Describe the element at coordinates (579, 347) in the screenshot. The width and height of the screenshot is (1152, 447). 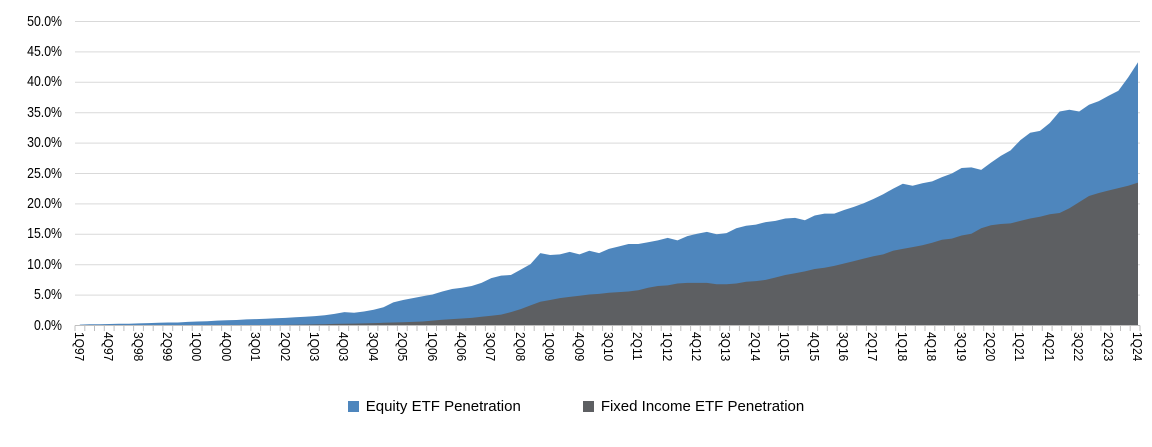
I see `x-tick-label: 4Q09` at that location.